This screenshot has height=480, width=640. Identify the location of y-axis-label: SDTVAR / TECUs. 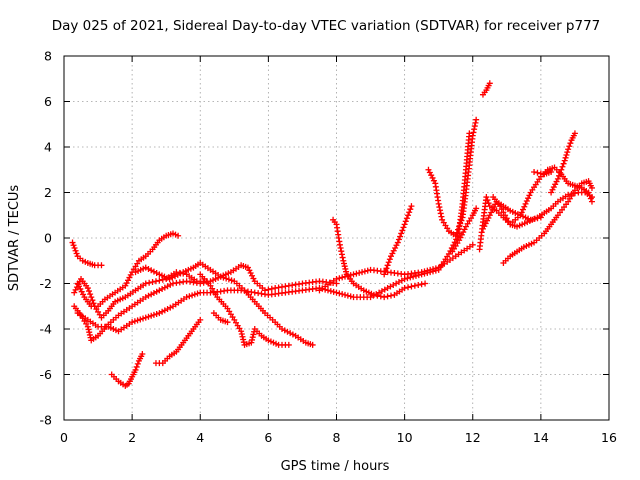
(14, 238).